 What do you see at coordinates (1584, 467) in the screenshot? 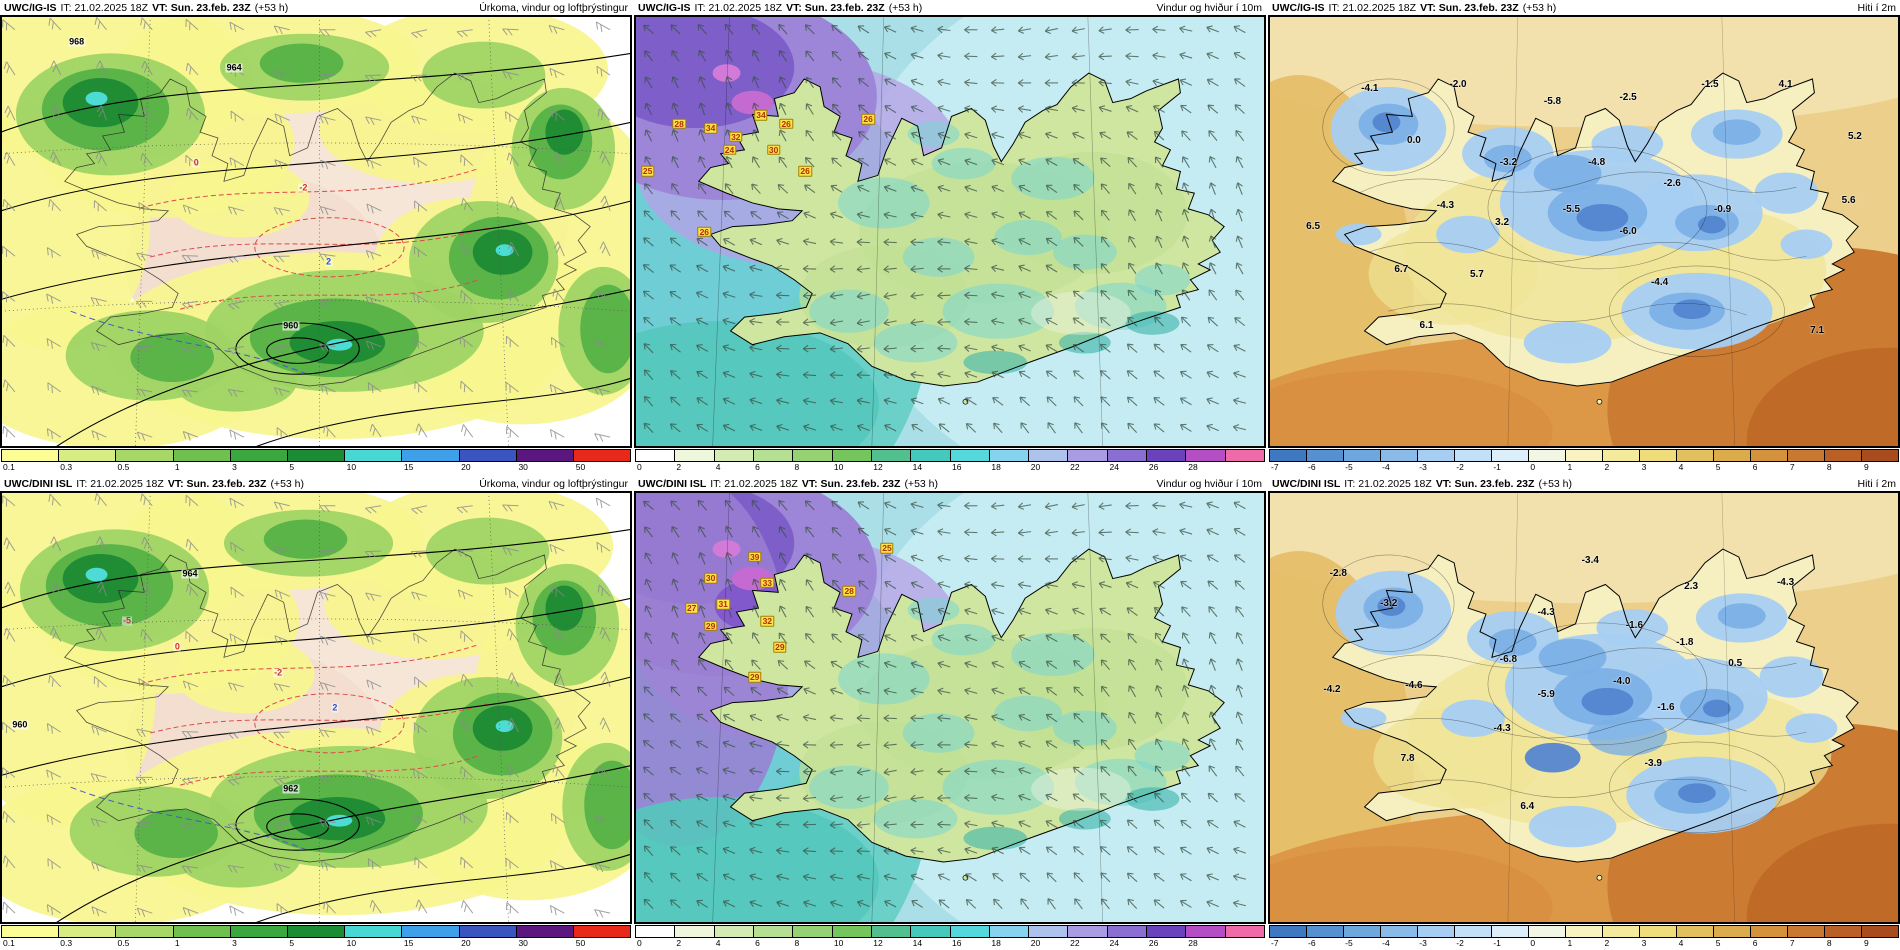
I see `colorbar-ticks: -7 -6 -5 -4 -3 -2 -1 0 1 2 3 4 5 6 7 8 9` at bounding box center [1584, 467].